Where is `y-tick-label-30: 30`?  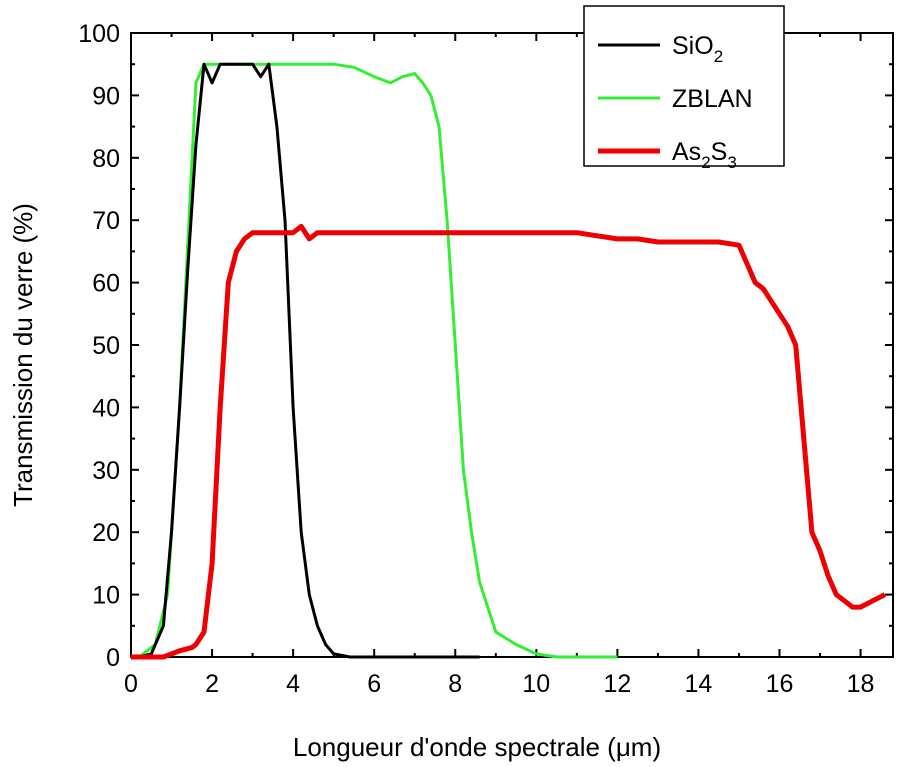
y-tick-label-30: 30 is located at coordinates (106, 471).